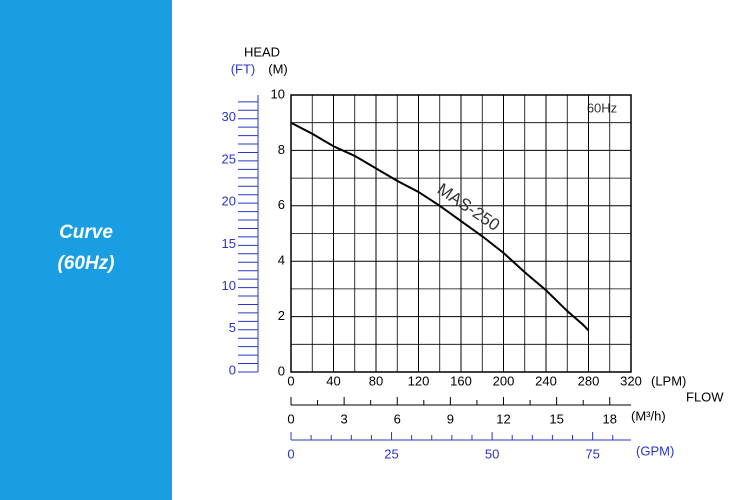 The height and width of the screenshot is (500, 750). What do you see at coordinates (229, 243) in the screenshot?
I see `y2-tick-label: 15` at bounding box center [229, 243].